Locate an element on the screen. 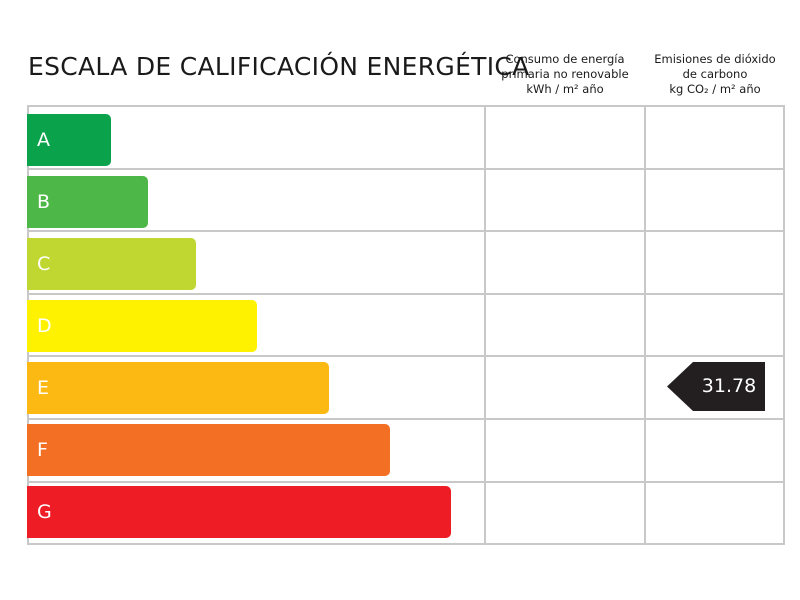  rating-bar-a: A is located at coordinates (69, 140).